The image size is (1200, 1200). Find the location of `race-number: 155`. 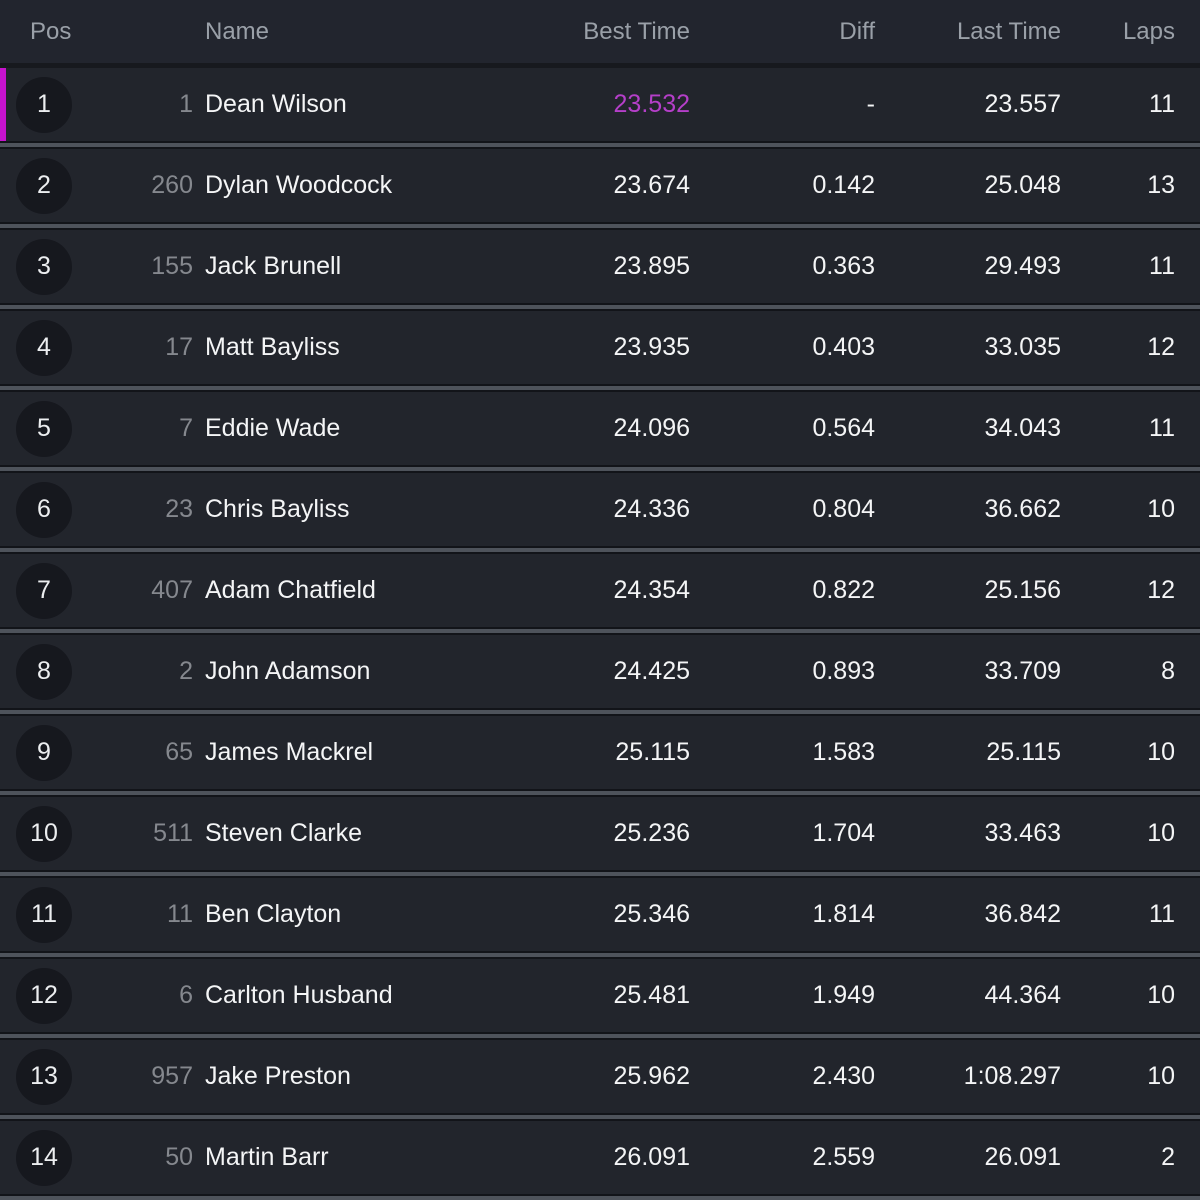

race-number: 155 is located at coordinates (172, 266).